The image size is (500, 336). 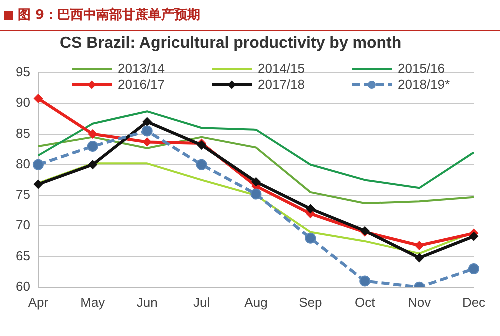 I want to click on x-tick-label: Nov, so click(x=420, y=302).